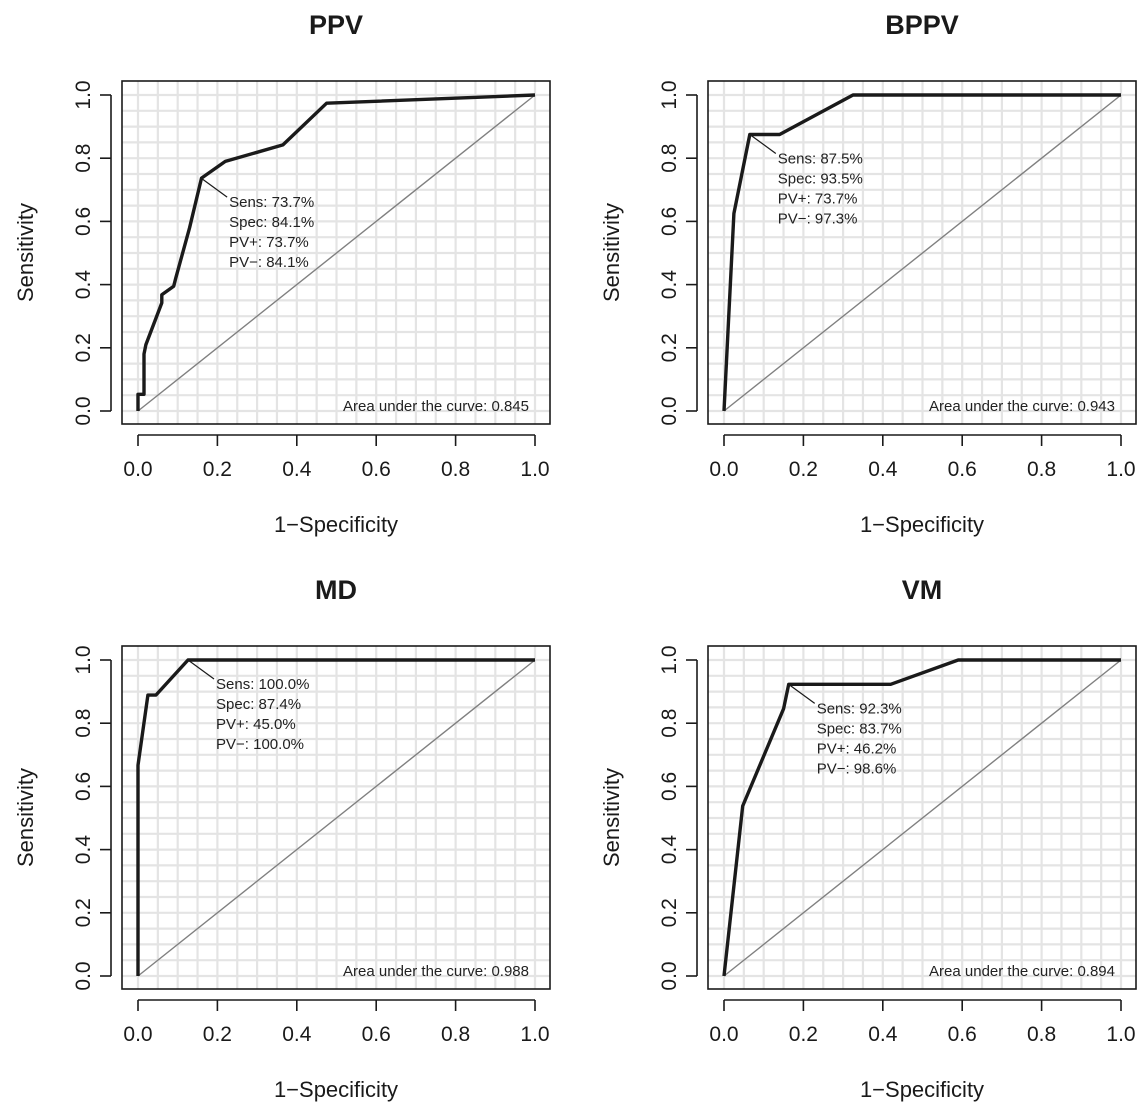 The height and width of the screenshot is (1105, 1141). Describe the element at coordinates (262, 684) in the screenshot. I see `cutoff-annotation-line: Sens: 100.0%` at that location.